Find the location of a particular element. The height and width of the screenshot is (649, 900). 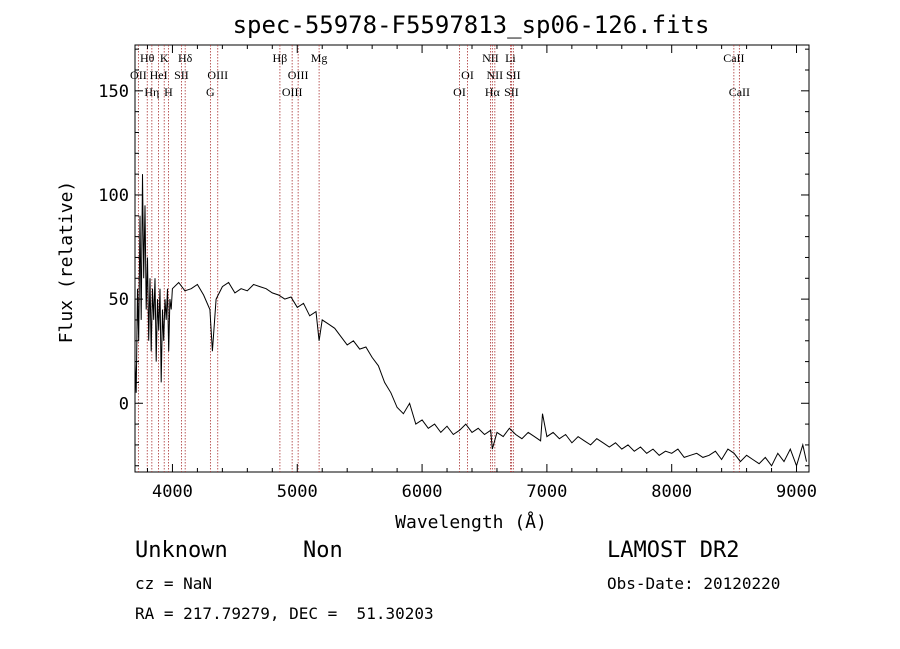

x-tick-label-1: 5000 is located at coordinates (297, 492).